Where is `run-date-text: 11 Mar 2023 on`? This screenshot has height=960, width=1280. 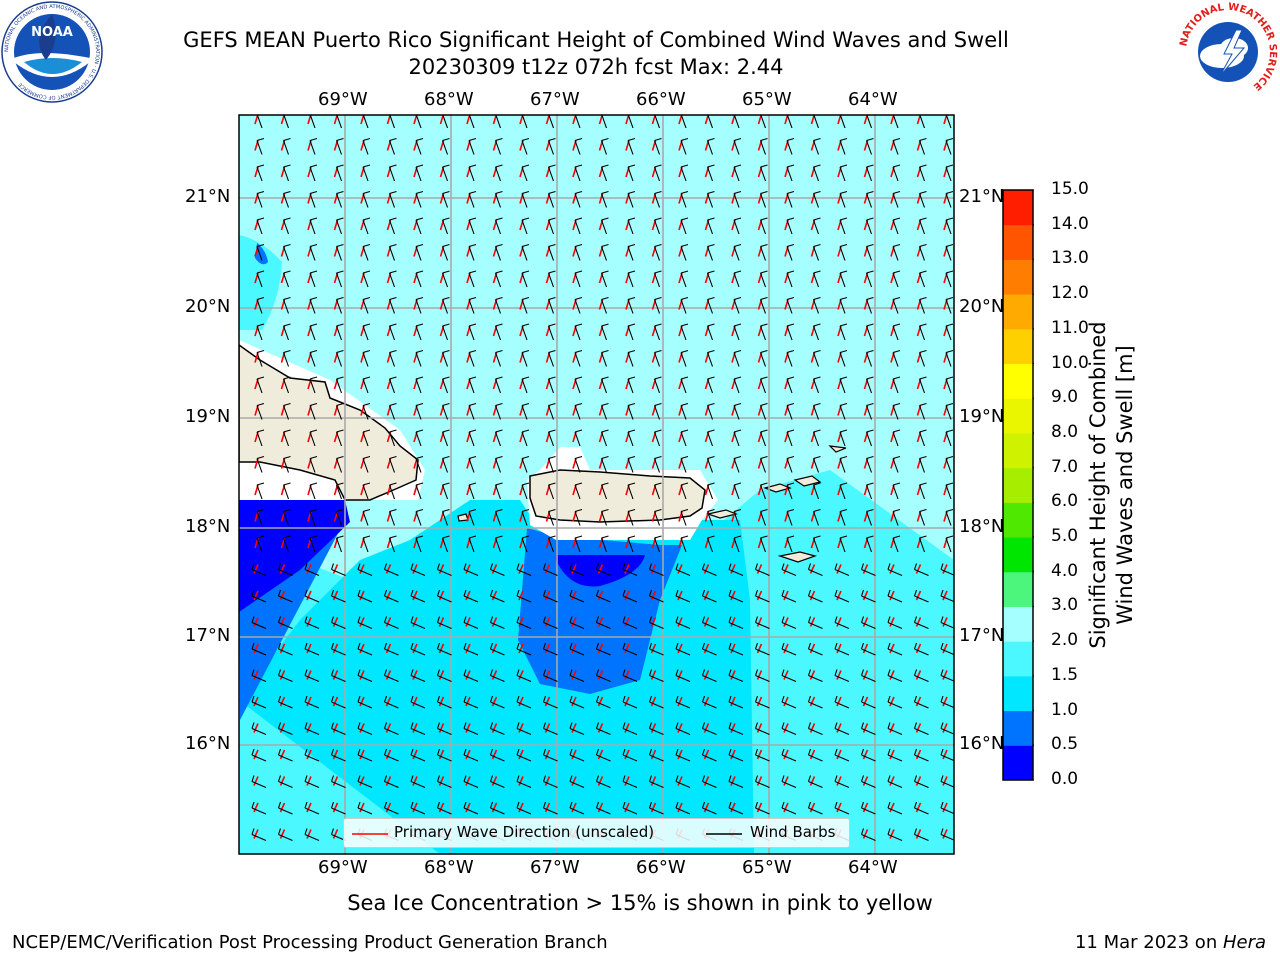
run-date-text: 11 Mar 2023 on is located at coordinates (1148, 942).